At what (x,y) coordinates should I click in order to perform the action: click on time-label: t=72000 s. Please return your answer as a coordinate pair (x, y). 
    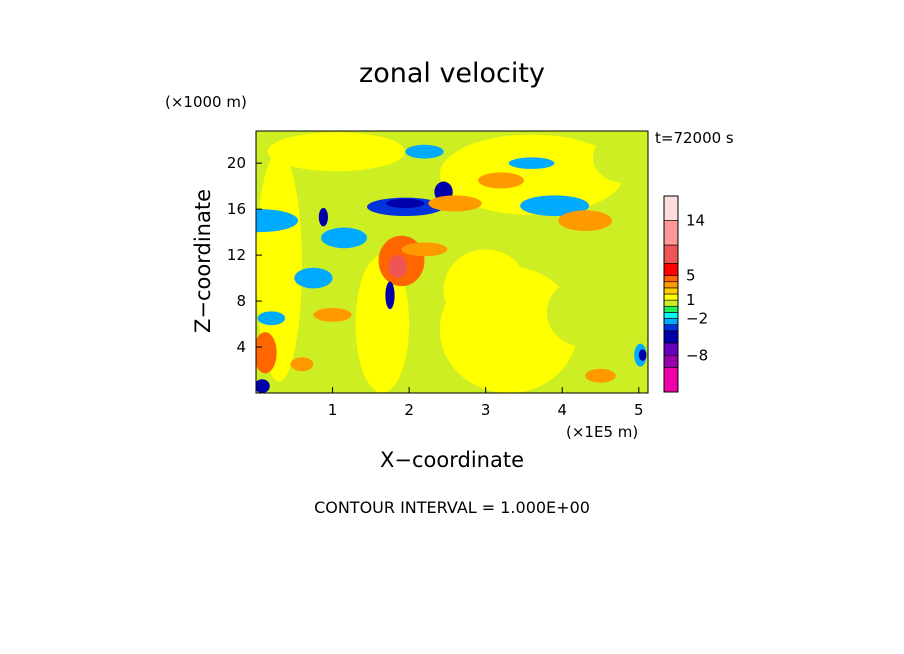
    Looking at the image, I should click on (694, 138).